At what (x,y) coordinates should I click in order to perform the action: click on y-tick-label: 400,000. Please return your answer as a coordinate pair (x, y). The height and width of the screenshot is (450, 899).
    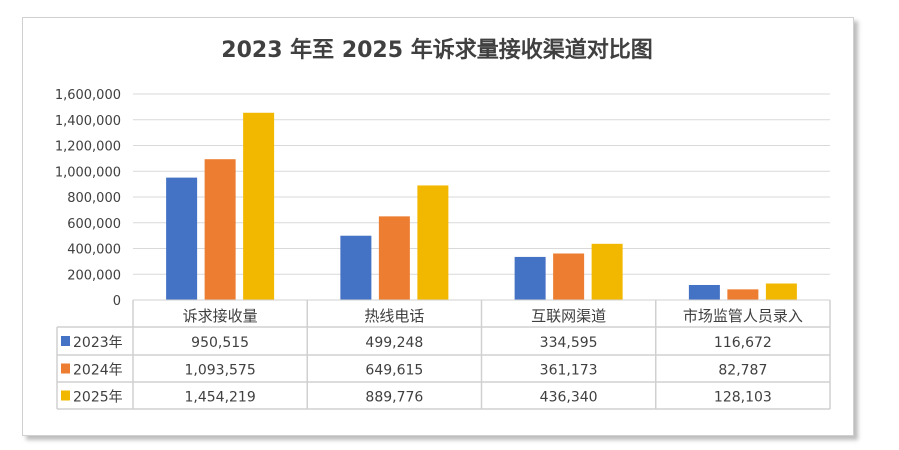
    Looking at the image, I should click on (94, 250).